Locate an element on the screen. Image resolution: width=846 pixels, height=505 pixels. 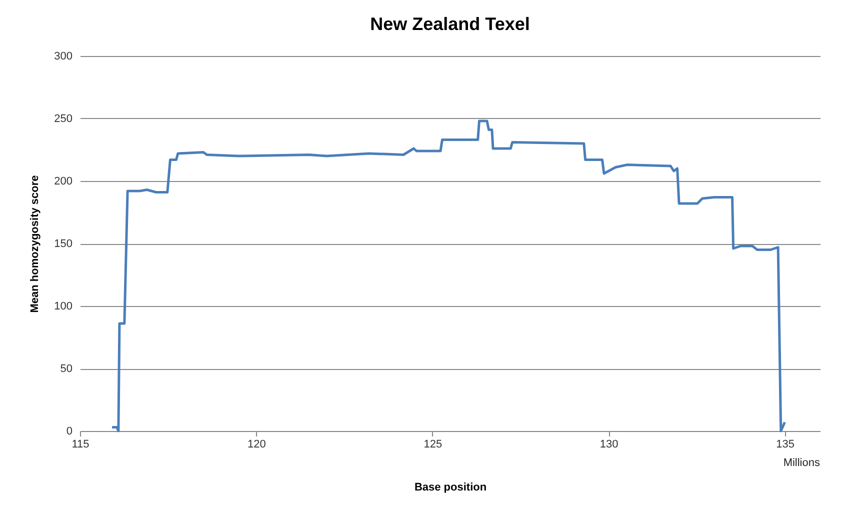
x-tick-label: 130 is located at coordinates (609, 444).